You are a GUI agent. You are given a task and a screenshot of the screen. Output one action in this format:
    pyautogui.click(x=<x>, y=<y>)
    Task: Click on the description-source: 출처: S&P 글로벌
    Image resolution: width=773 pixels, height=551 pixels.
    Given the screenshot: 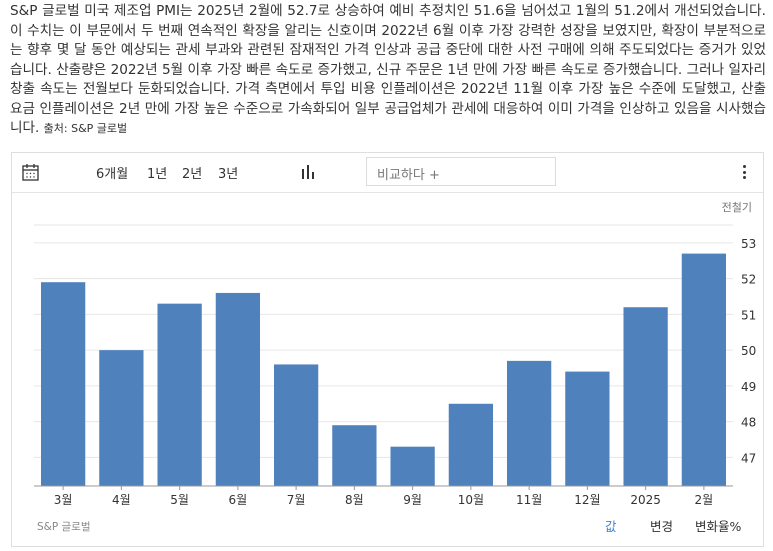 What is the action you would take?
    pyautogui.click(x=85, y=128)
    